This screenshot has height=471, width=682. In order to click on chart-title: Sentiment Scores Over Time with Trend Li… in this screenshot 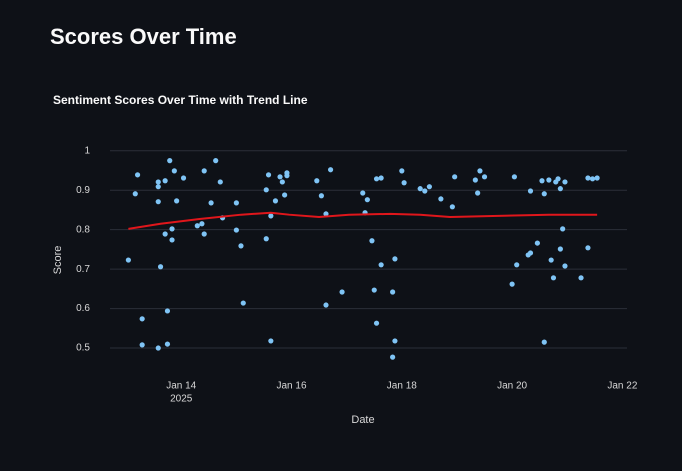, I will do `click(180, 100)`.